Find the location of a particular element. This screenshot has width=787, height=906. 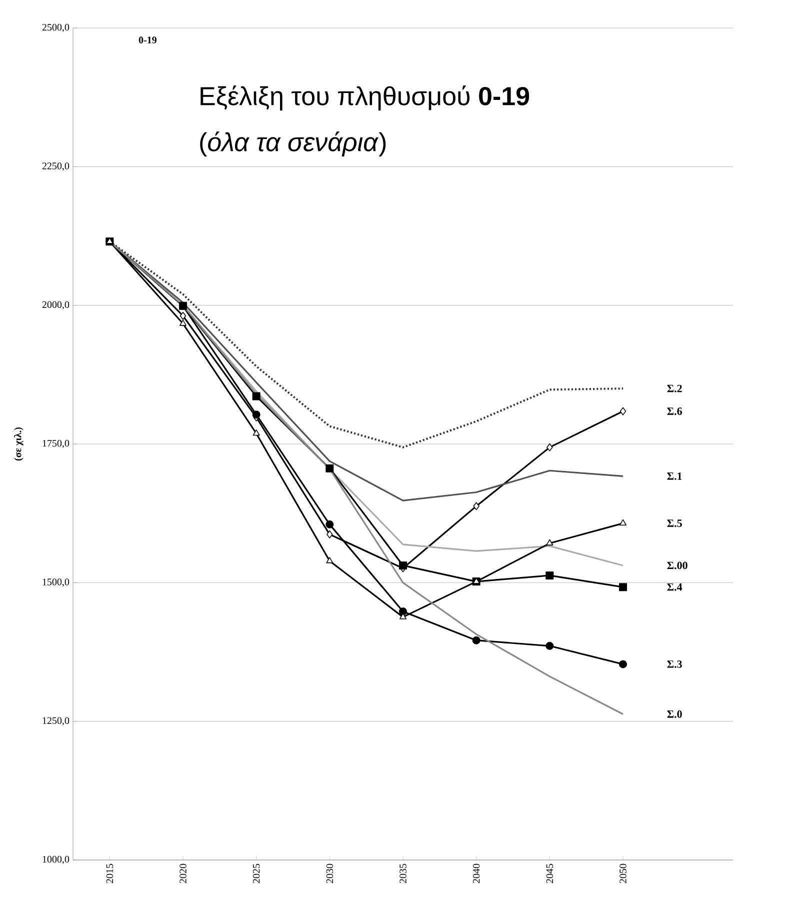

x-tick-label: 2020 is located at coordinates (183, 874).